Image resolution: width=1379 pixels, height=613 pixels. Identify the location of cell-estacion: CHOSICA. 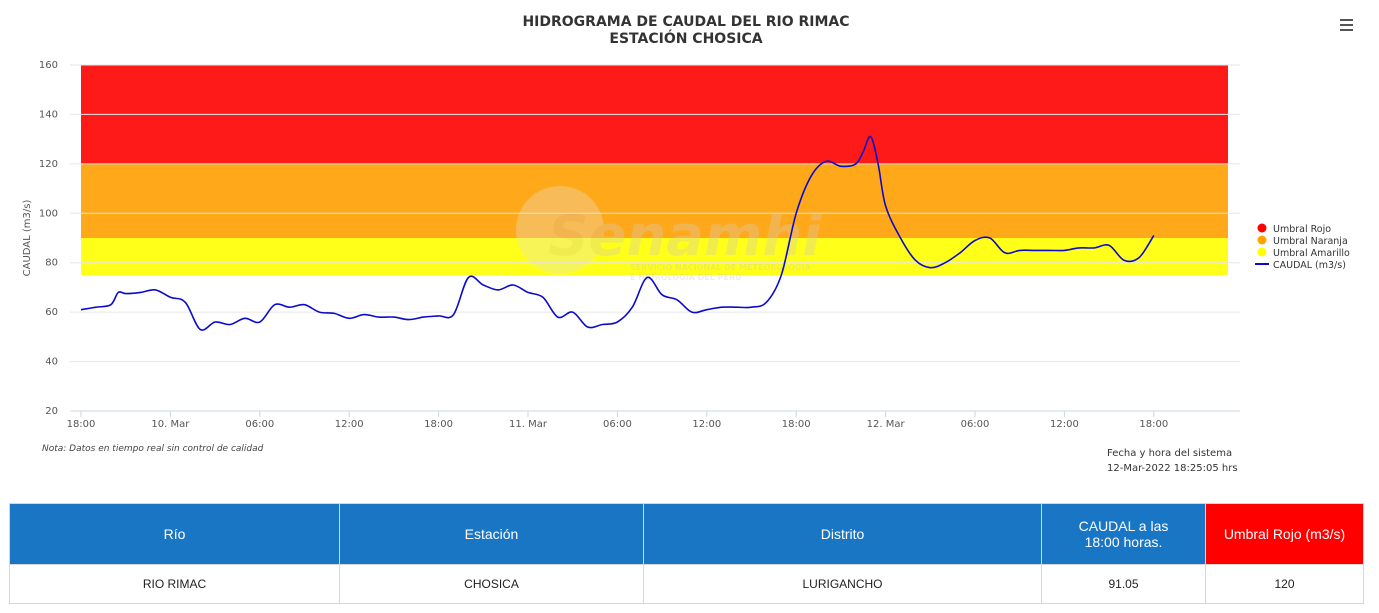
(491, 584).